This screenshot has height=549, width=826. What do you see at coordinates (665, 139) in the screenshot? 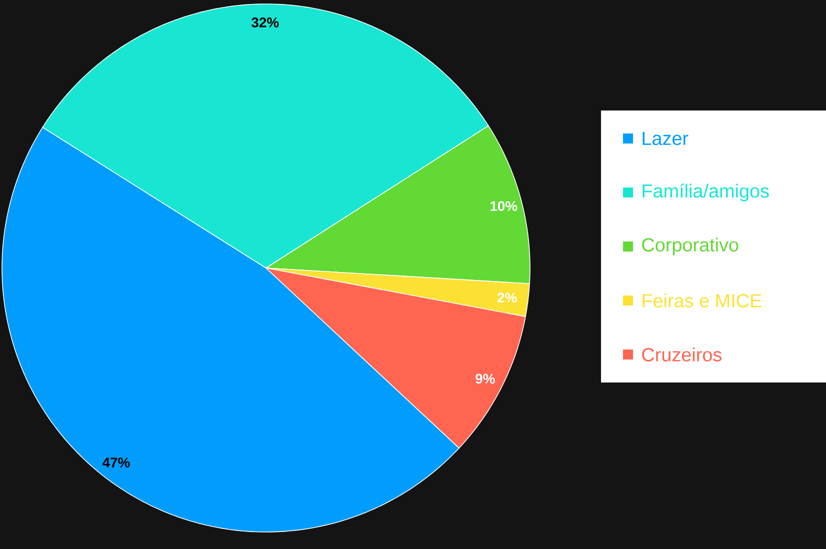
I see `legend-label: Lazer` at bounding box center [665, 139].